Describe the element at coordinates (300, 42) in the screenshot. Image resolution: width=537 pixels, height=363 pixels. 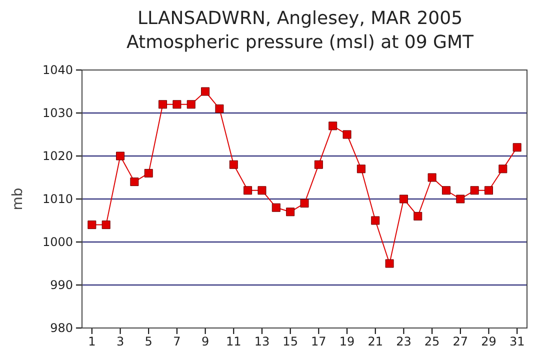
I see `chart-subtitle: Atmospheric pressure (msl) at 09 GMT` at that location.